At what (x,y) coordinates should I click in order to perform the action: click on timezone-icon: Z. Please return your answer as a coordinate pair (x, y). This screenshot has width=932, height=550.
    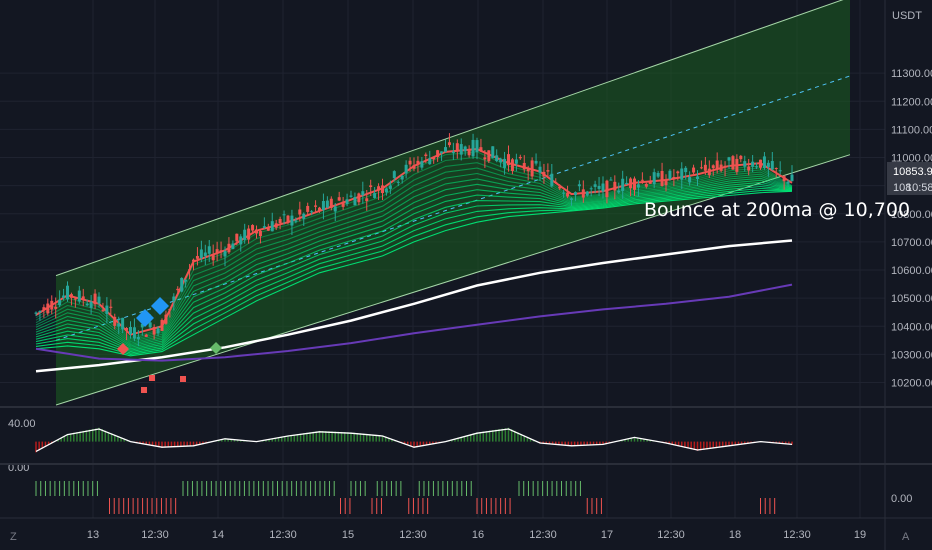
    Looking at the image, I should click on (13, 537).